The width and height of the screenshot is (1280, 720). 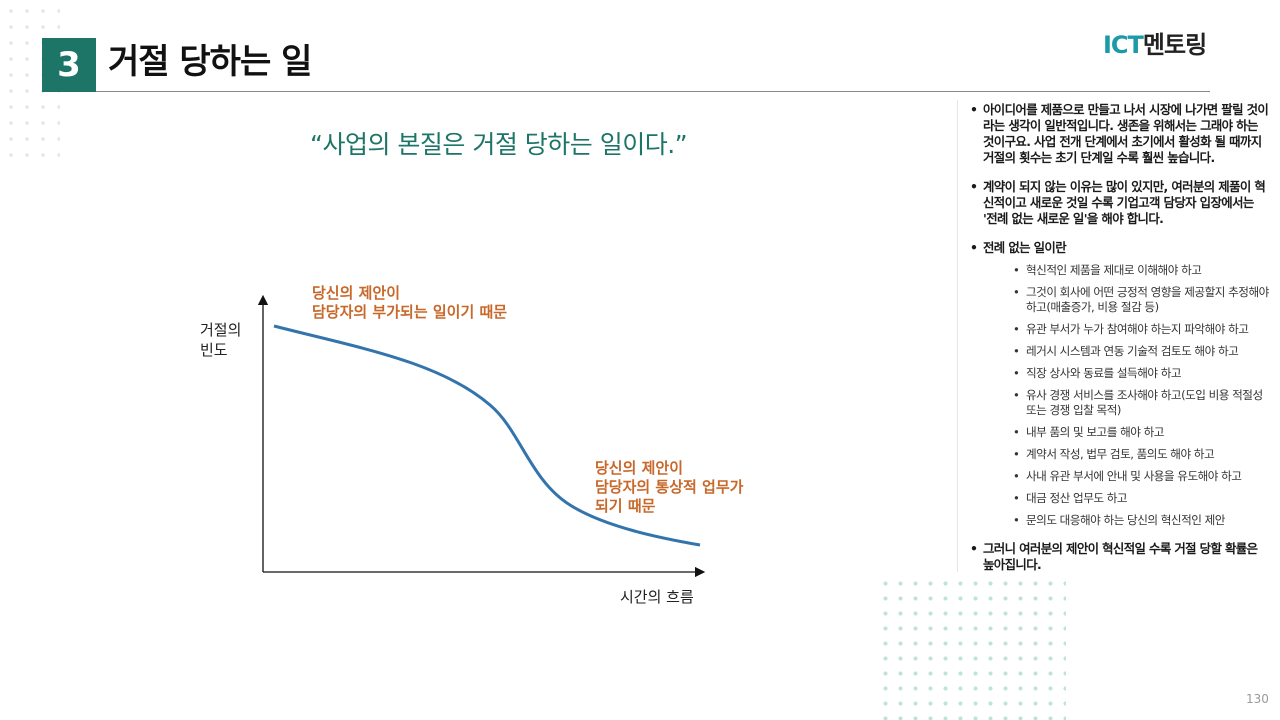 What do you see at coordinates (214, 350) in the screenshot?
I see `y-axis-label-line: 빈도` at bounding box center [214, 350].